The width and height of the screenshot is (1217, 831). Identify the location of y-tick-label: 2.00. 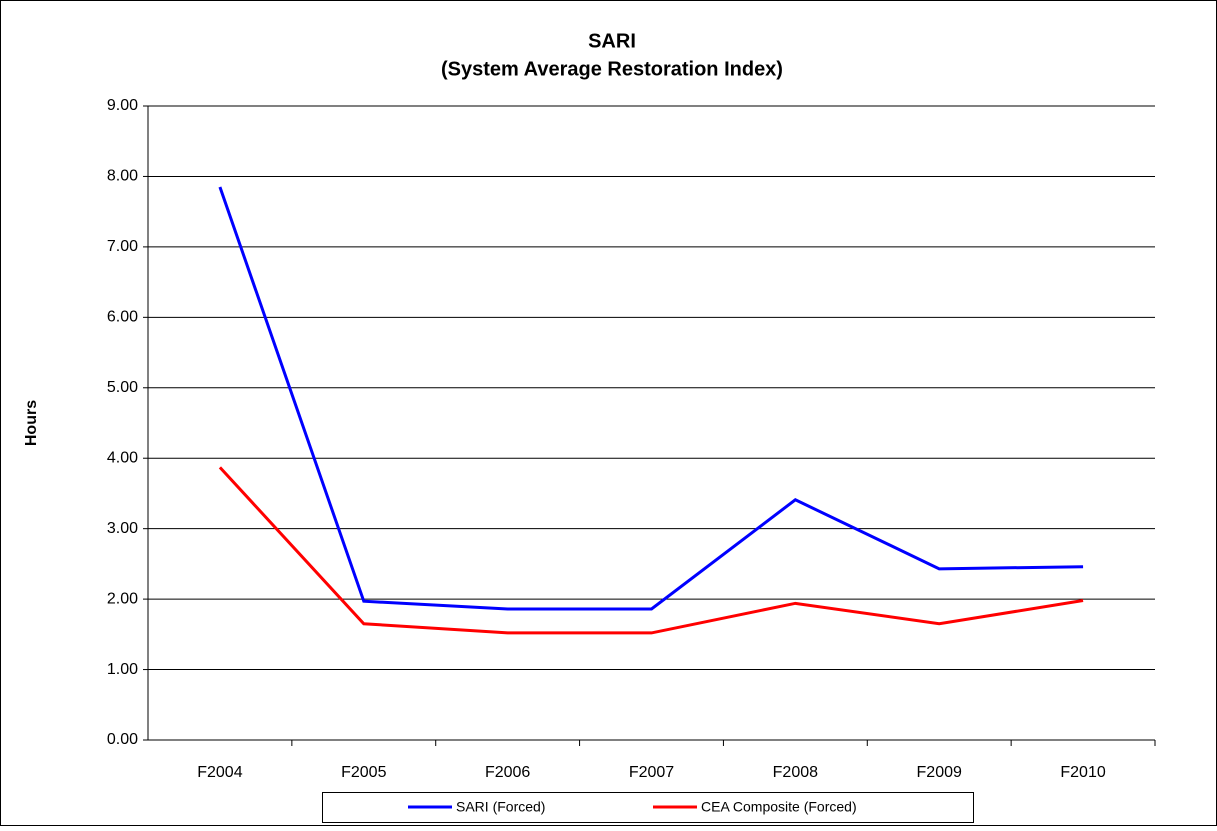
(122, 598).